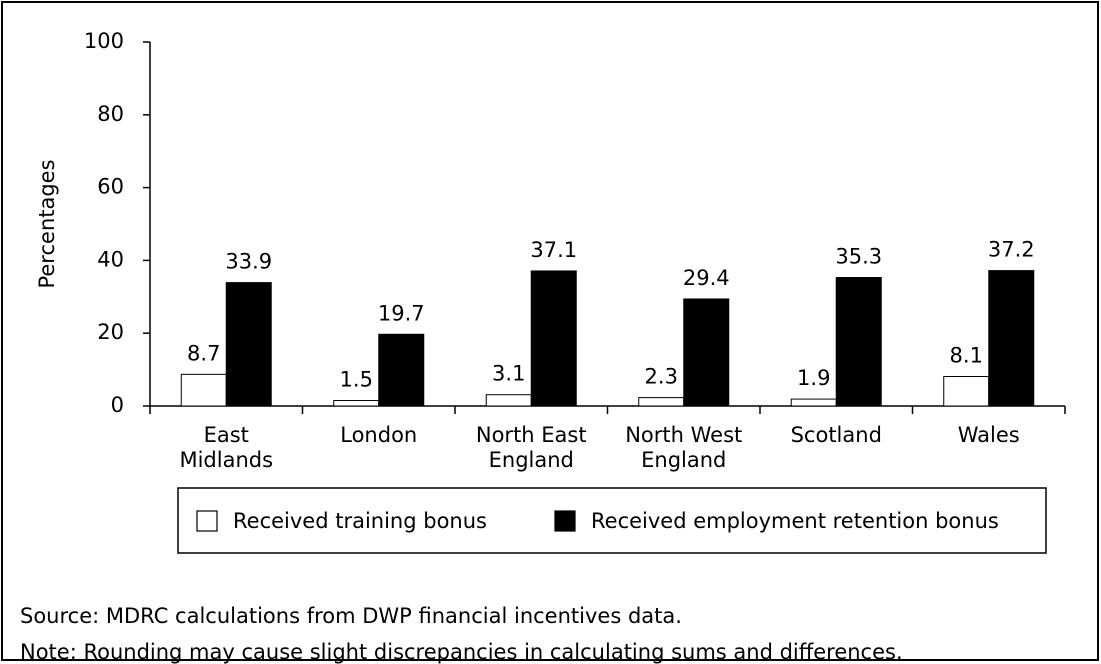 This screenshot has width=1101, height=664. Describe the element at coordinates (1011, 250) in the screenshot. I see `value-label: 37.2` at that location.